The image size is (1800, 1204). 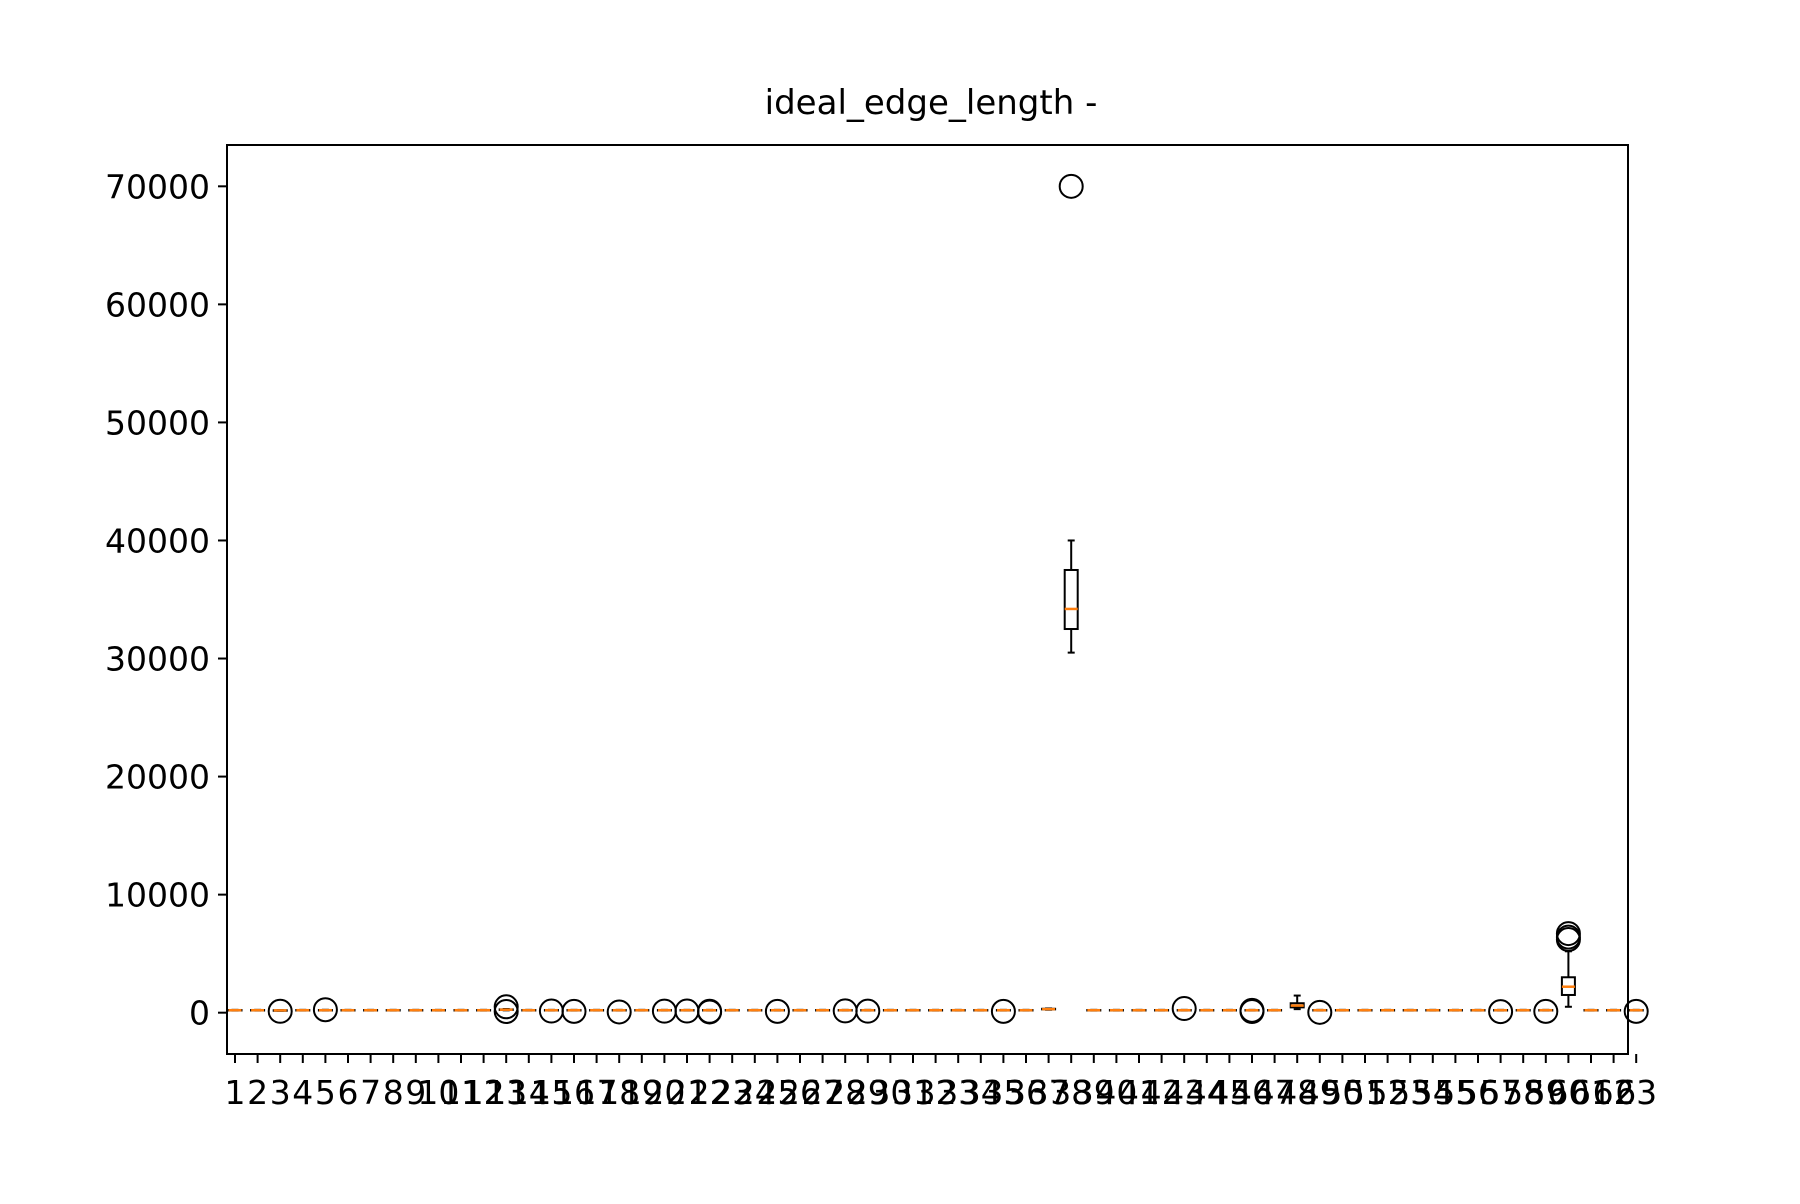 What do you see at coordinates (687, 1092) in the screenshot?
I see `x-tick-label: 21` at bounding box center [687, 1092].